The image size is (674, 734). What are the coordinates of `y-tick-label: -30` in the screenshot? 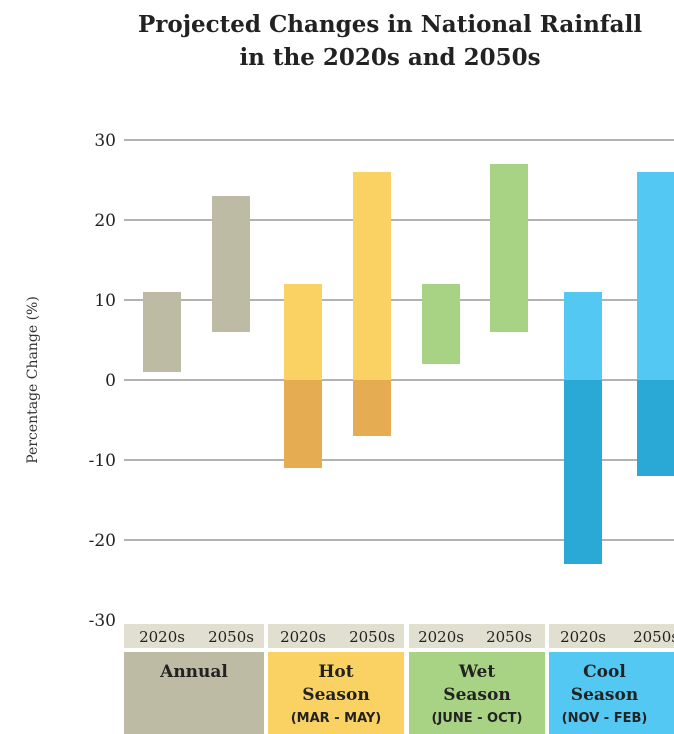 It's located at (102, 621).